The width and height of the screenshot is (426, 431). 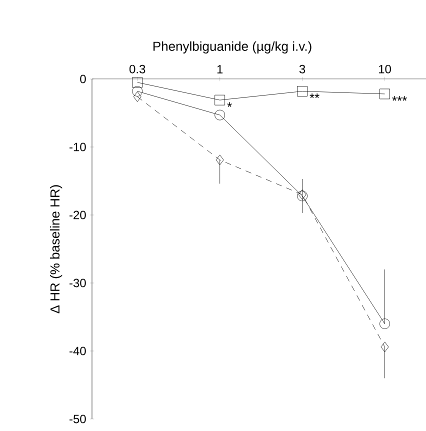 I want to click on y-tick-label: -20, so click(x=78, y=215).